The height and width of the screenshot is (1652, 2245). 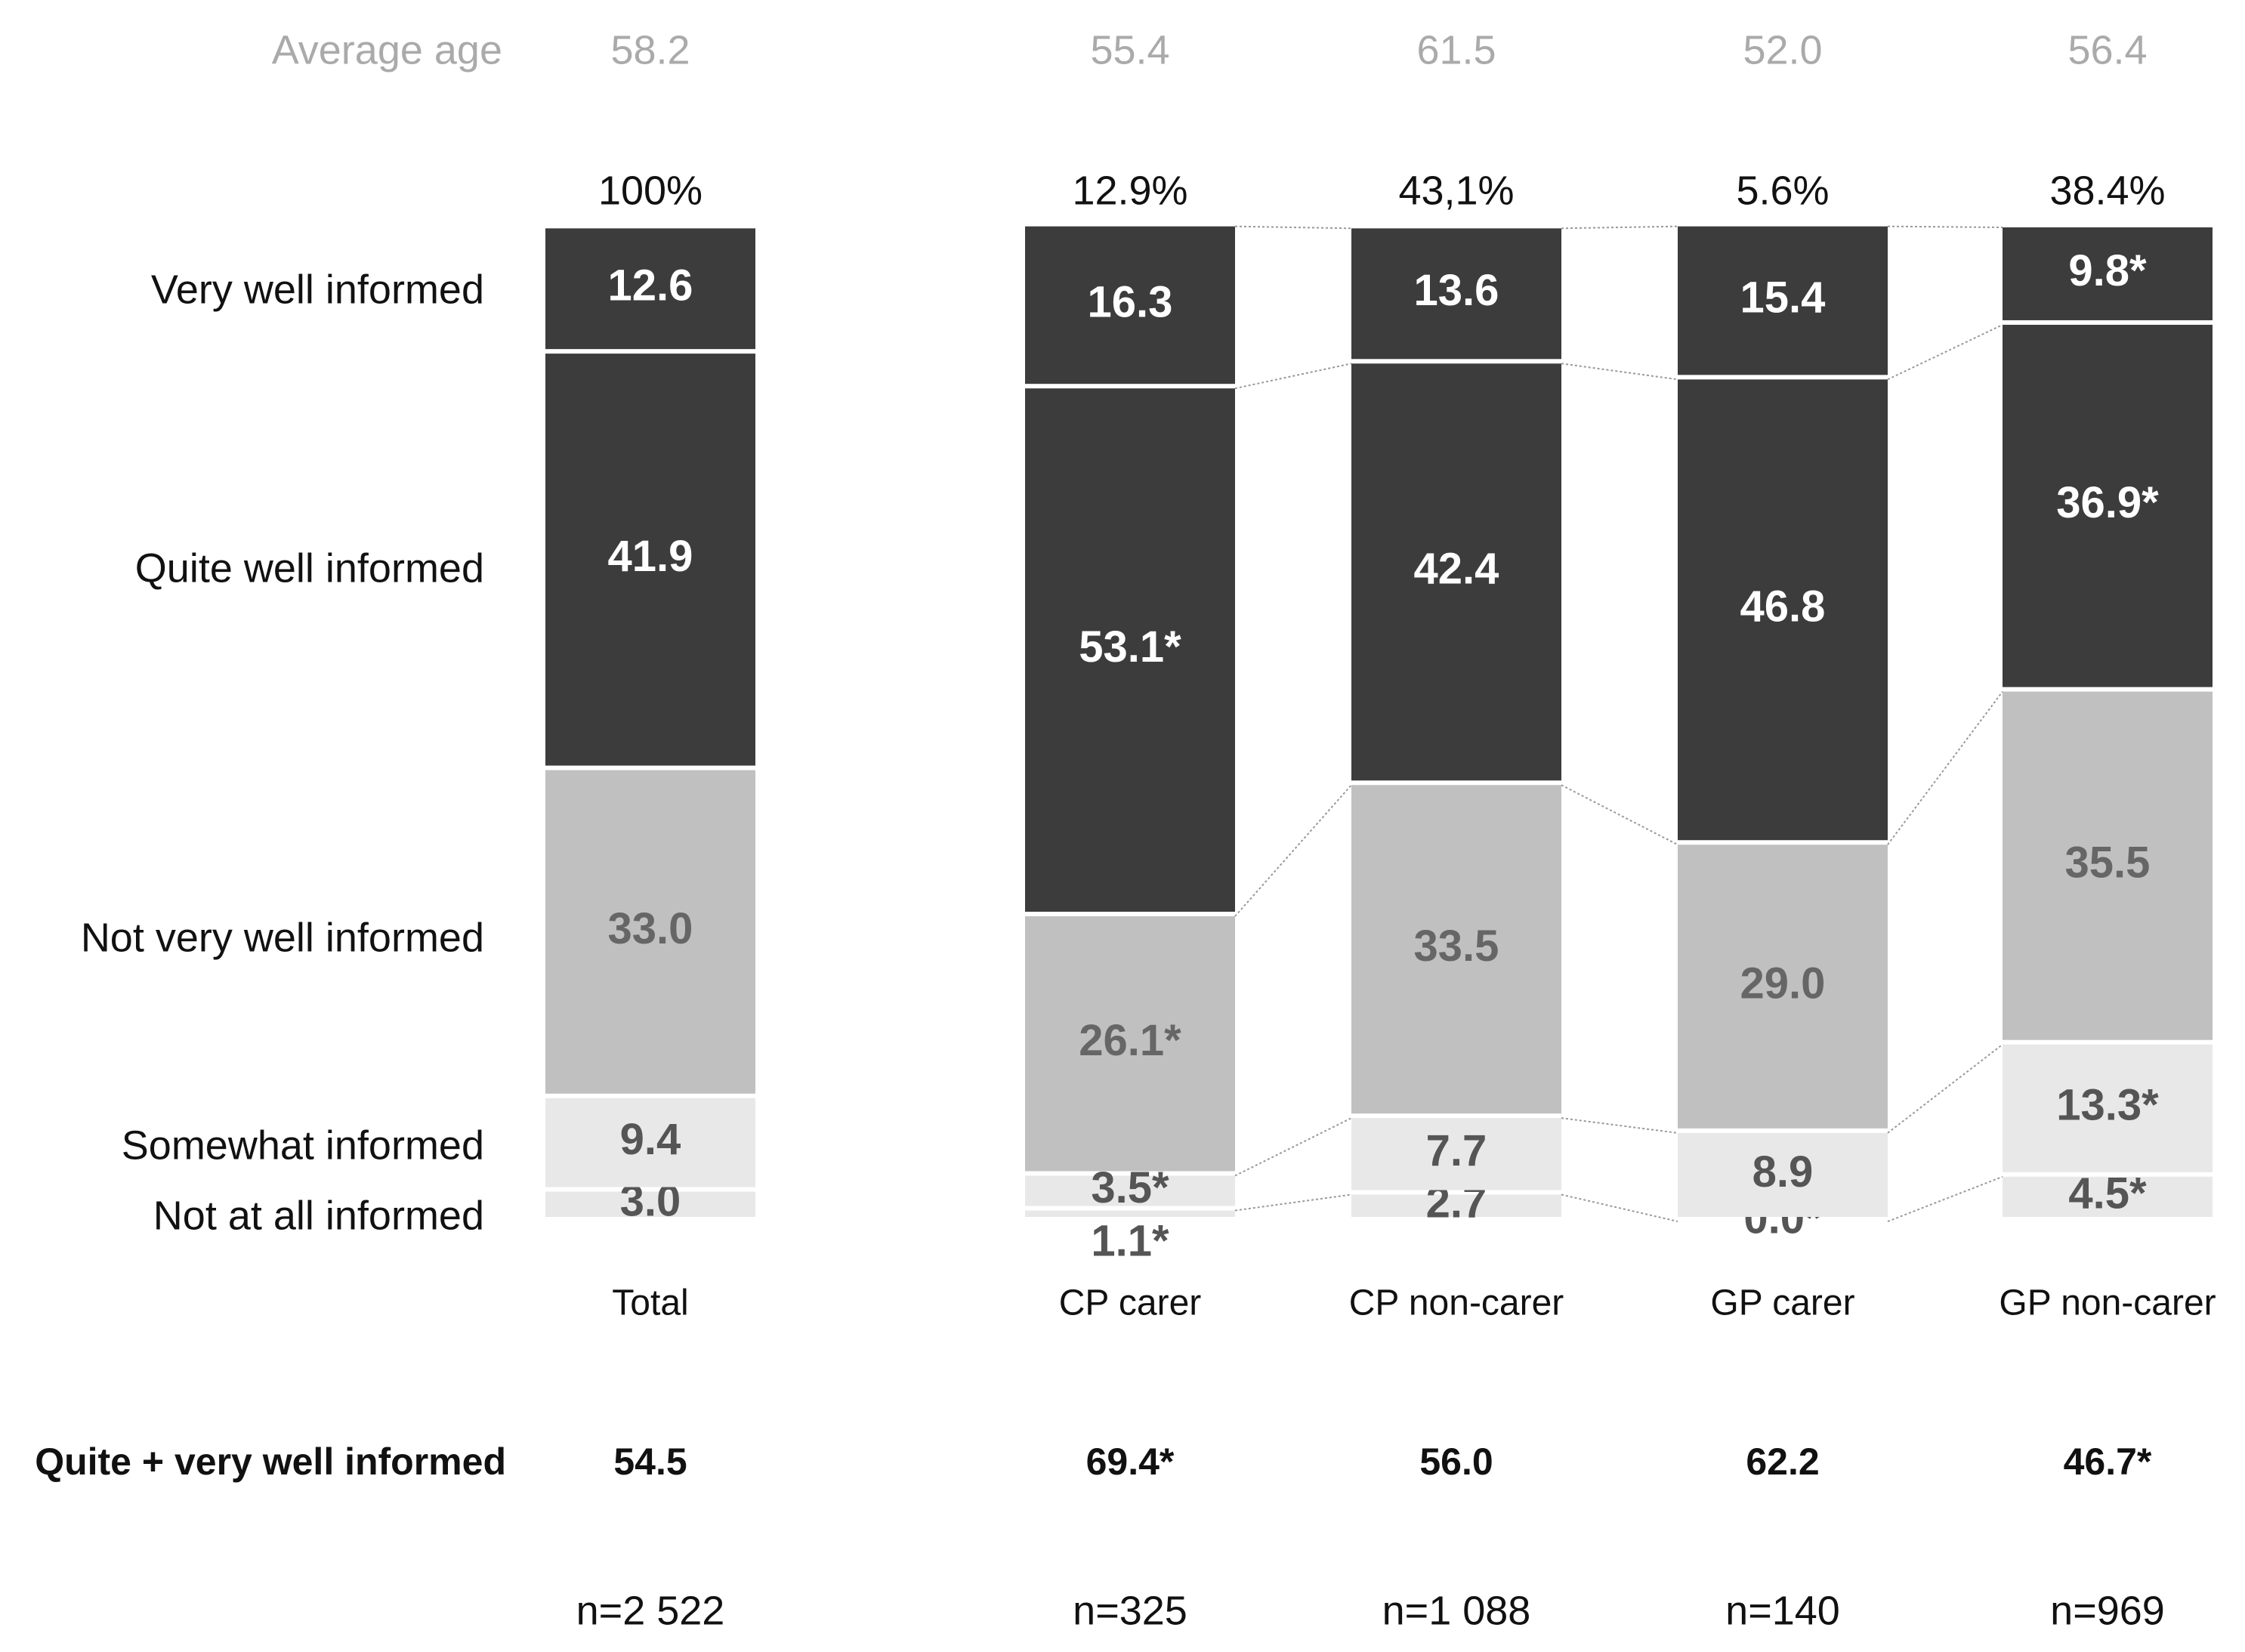 What do you see at coordinates (1457, 1610) in the screenshot?
I see `sample-size: n=1 088` at bounding box center [1457, 1610].